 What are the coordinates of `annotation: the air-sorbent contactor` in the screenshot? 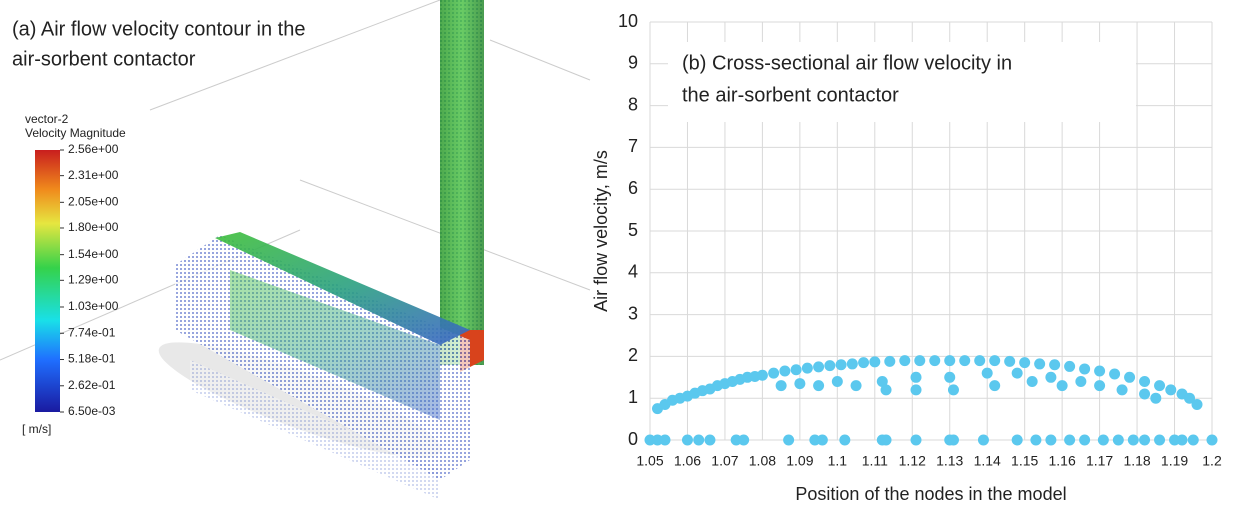 It's located at (790, 95).